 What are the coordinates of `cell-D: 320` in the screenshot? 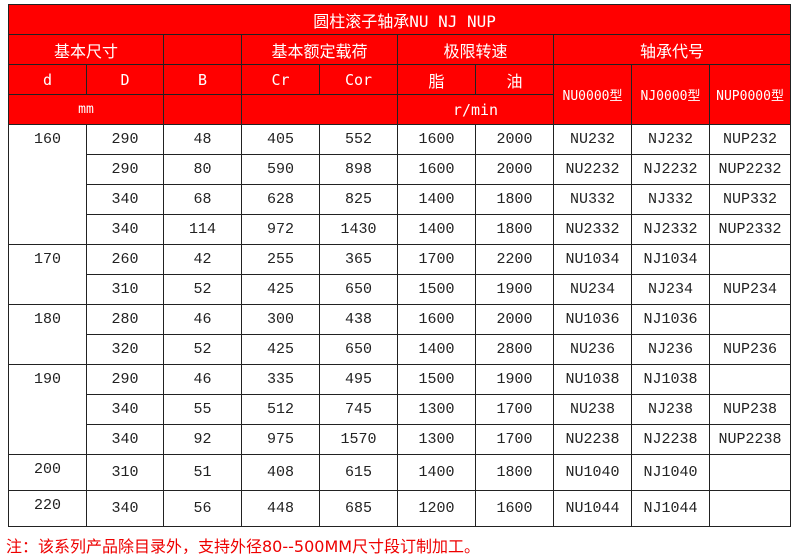 It's located at (125, 349).